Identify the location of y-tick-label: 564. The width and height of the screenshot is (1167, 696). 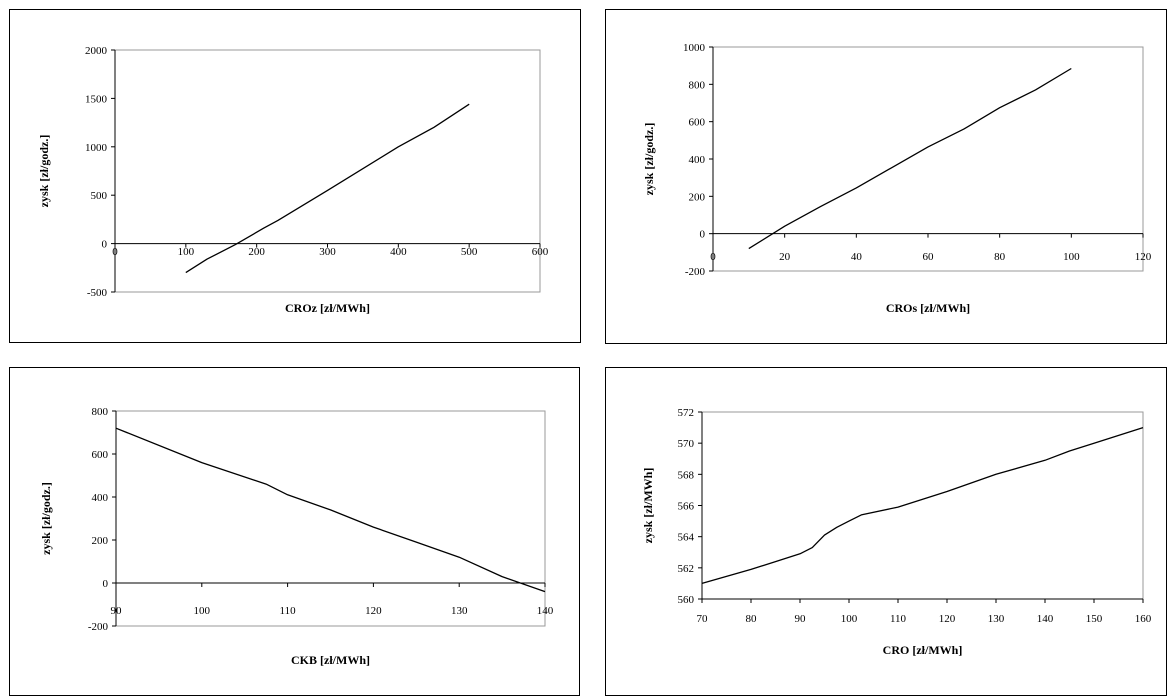
(686, 538).